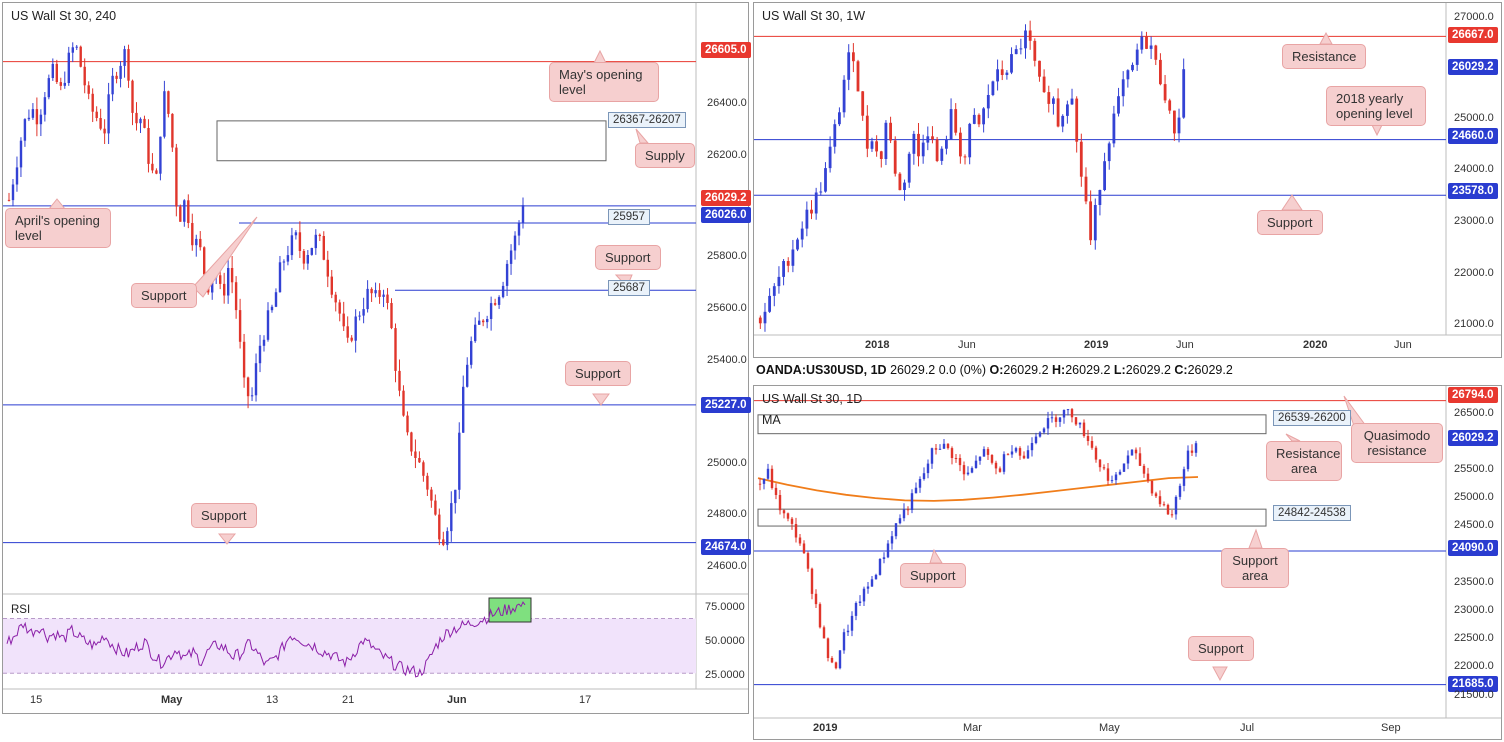  Describe the element at coordinates (1315, 345) in the screenshot. I see `x-tick: 2020` at that location.